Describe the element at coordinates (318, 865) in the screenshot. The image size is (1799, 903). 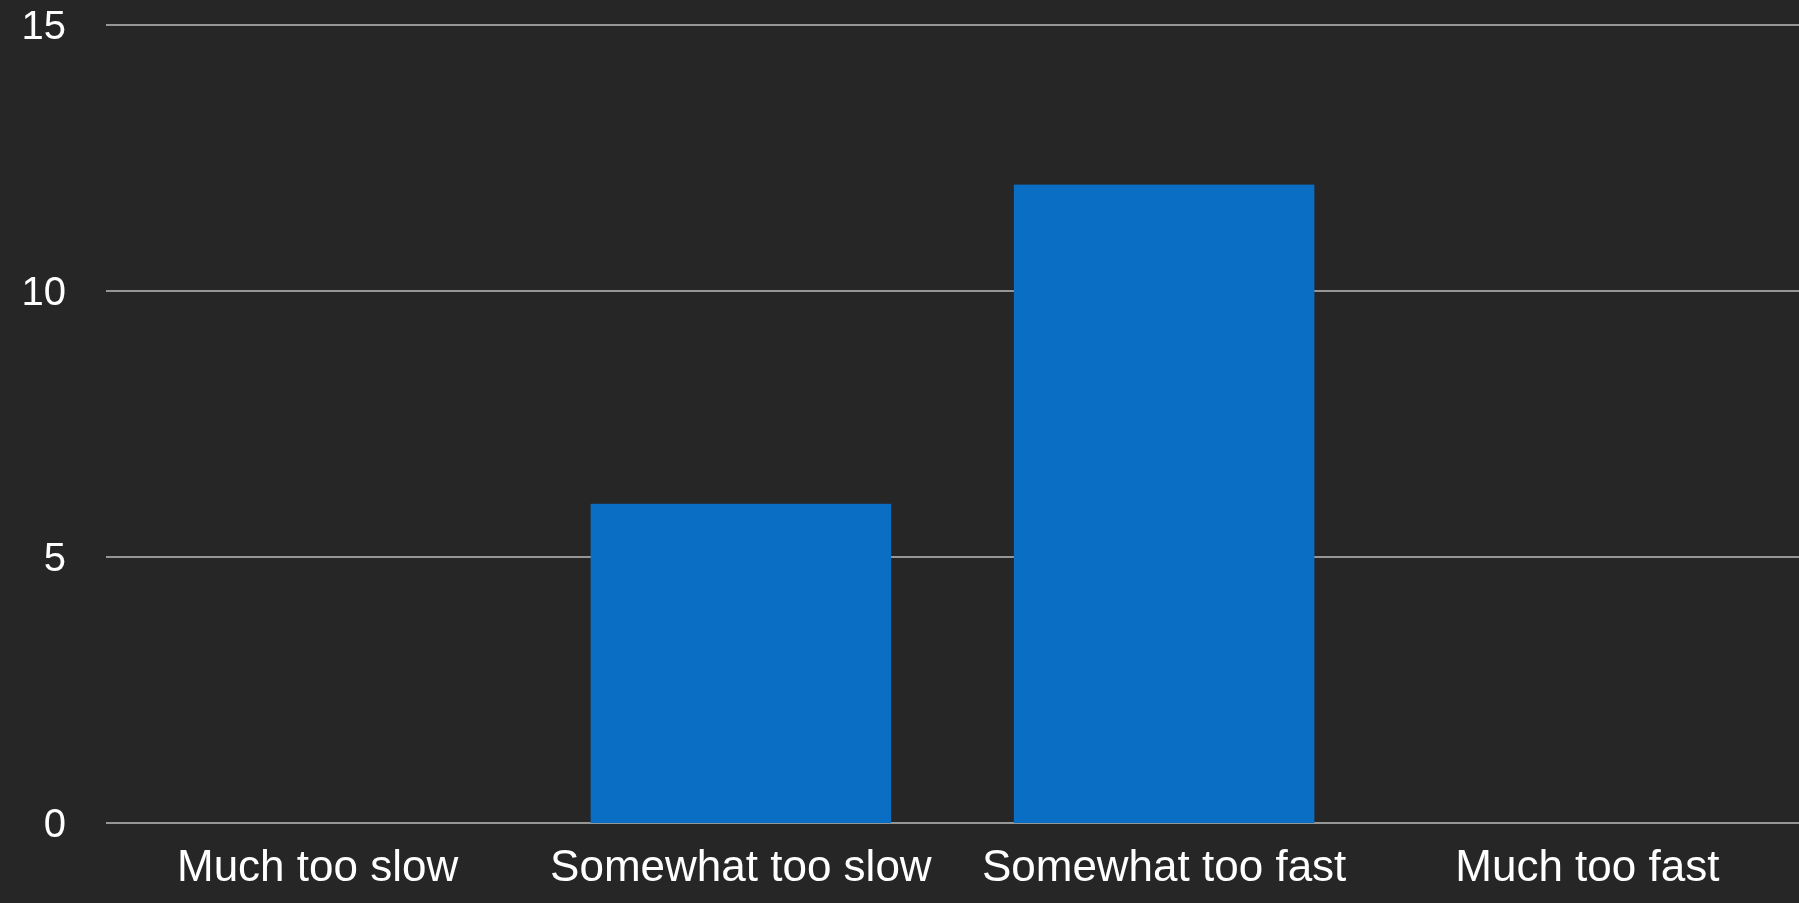
I see `x-tick-label: Much too slow` at that location.